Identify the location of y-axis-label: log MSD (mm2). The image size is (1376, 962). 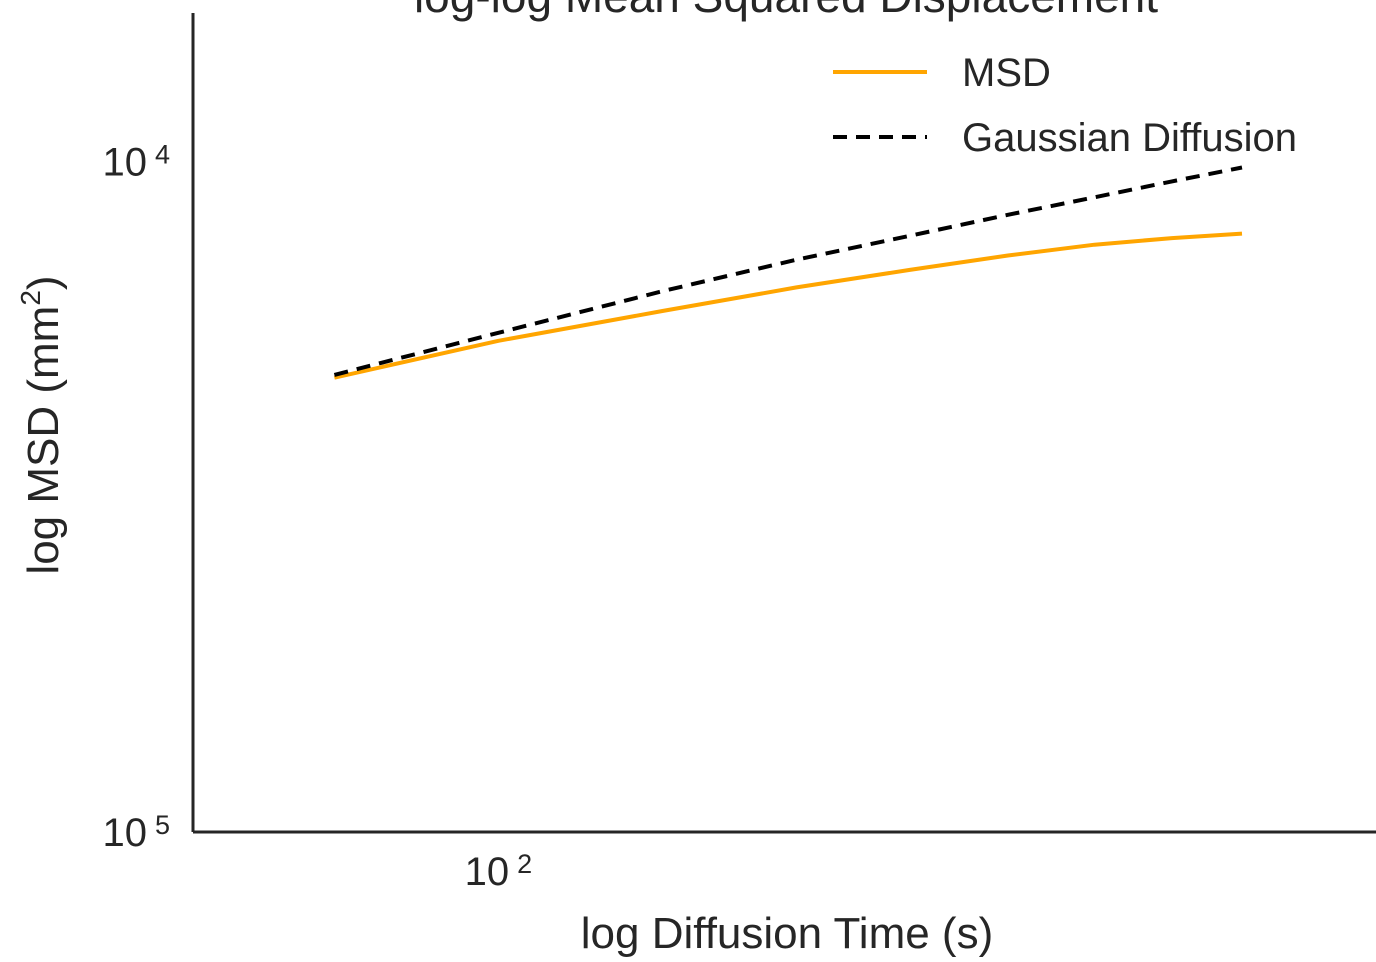
(41, 424).